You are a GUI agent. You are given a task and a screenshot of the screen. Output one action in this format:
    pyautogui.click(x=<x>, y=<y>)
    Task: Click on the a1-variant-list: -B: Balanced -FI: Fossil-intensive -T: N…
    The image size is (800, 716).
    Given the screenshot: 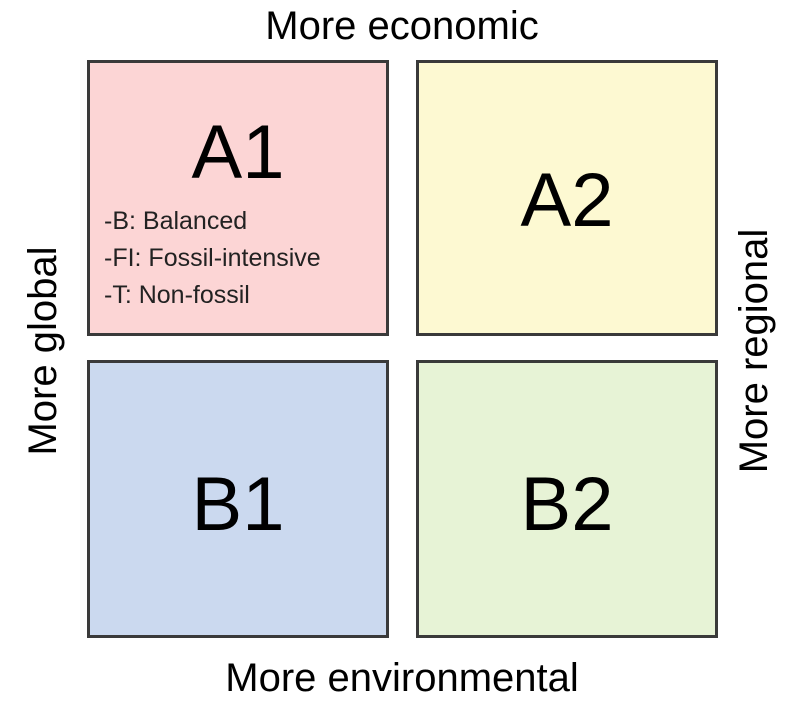 What is the action you would take?
    pyautogui.click(x=212, y=258)
    